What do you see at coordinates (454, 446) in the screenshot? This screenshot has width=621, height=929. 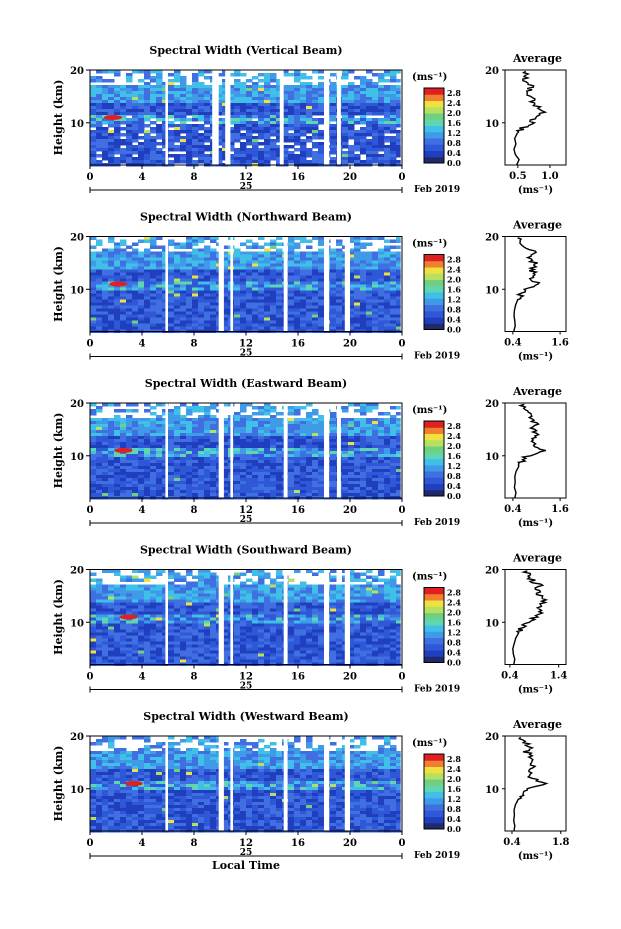 I see `colorbar-tick-label: 2.0` at bounding box center [454, 446].